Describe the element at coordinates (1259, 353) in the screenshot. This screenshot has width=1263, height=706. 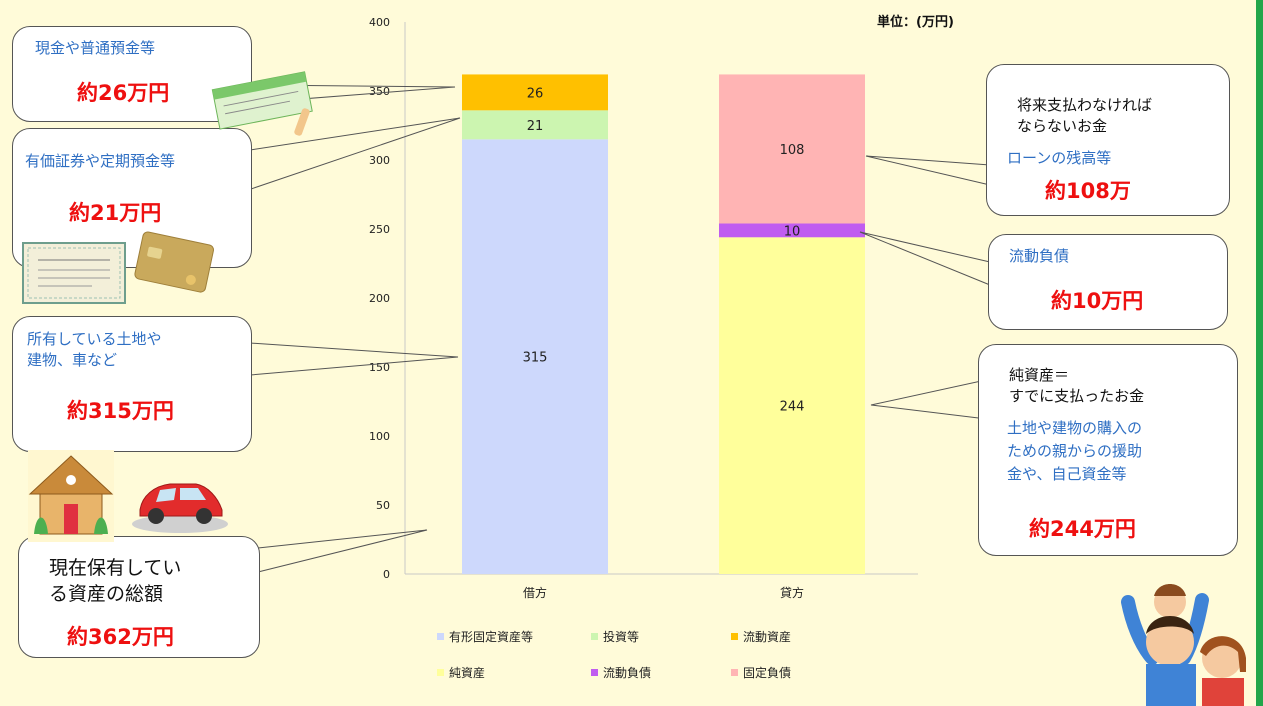
I see `page-border` at that location.